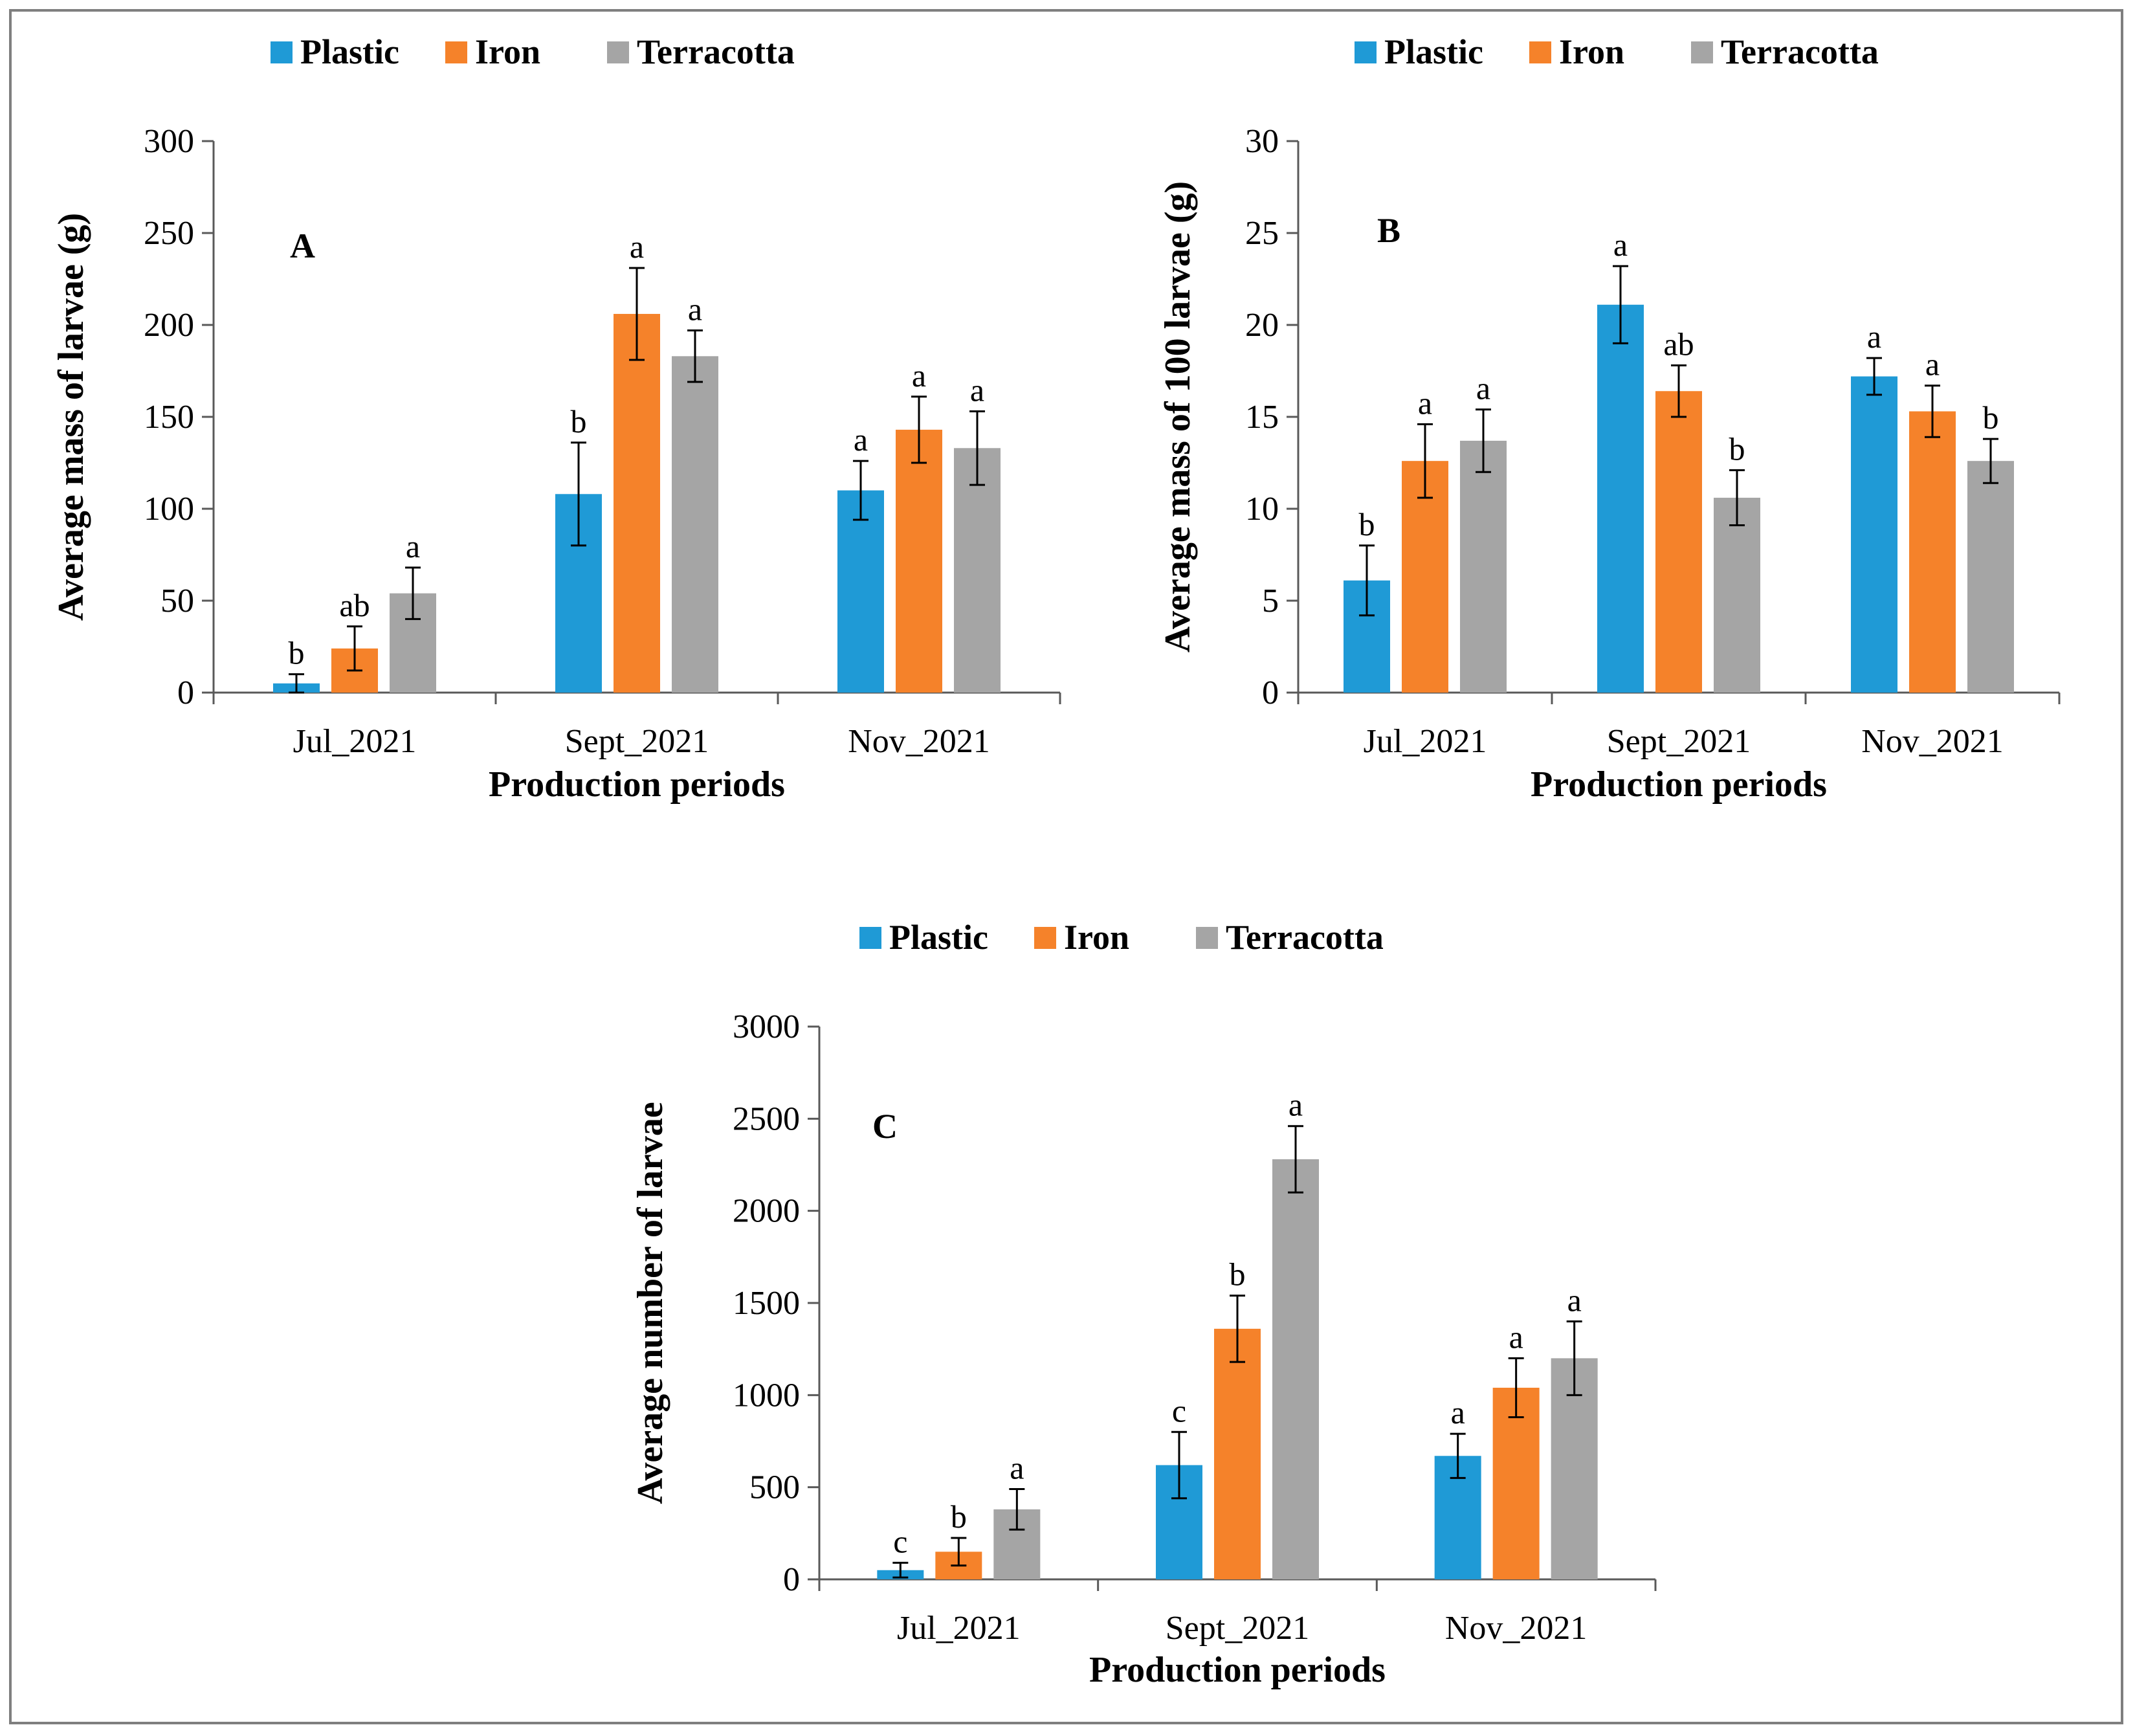 The height and width of the screenshot is (1736, 2135). What do you see at coordinates (71, 417) in the screenshot?
I see `y-axis-title: Average mass of larvae (g)` at bounding box center [71, 417].